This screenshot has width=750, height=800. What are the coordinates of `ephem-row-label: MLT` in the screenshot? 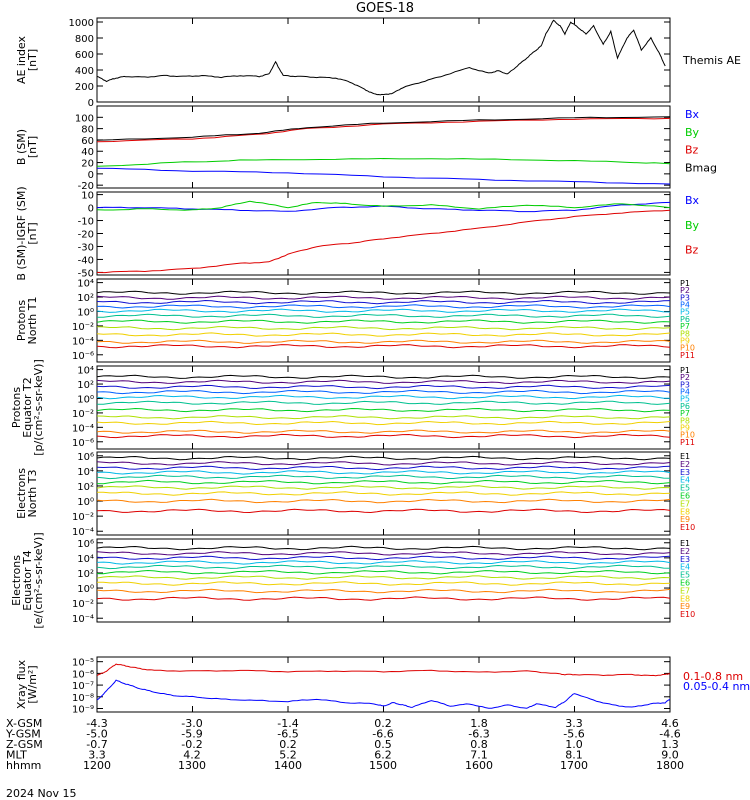 It's located at (16, 755).